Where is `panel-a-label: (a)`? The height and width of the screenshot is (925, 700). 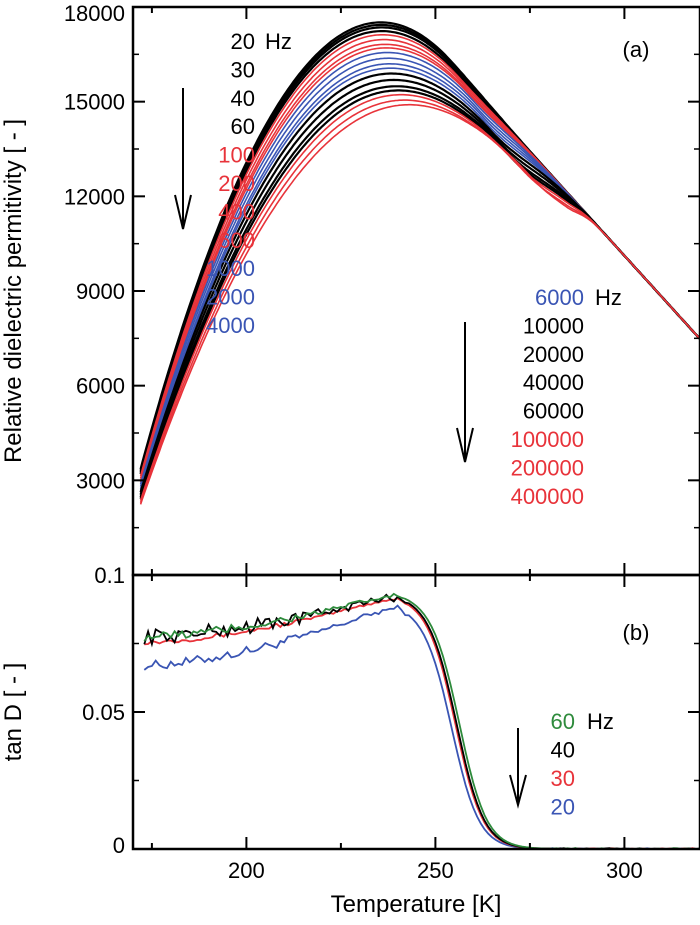
panel-a-label: (a) is located at coordinates (636, 49).